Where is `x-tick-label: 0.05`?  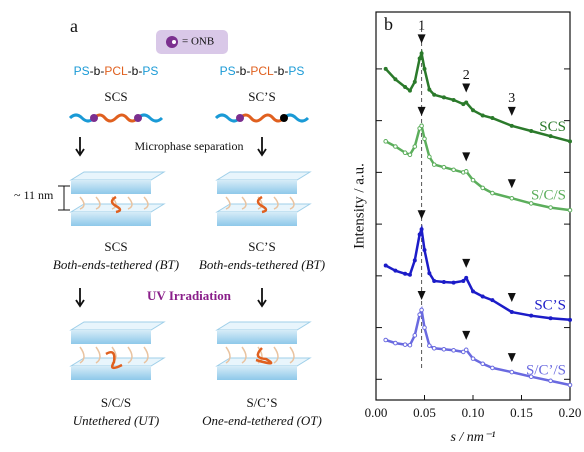
x-tick-label: 0.05 is located at coordinates (424, 412).